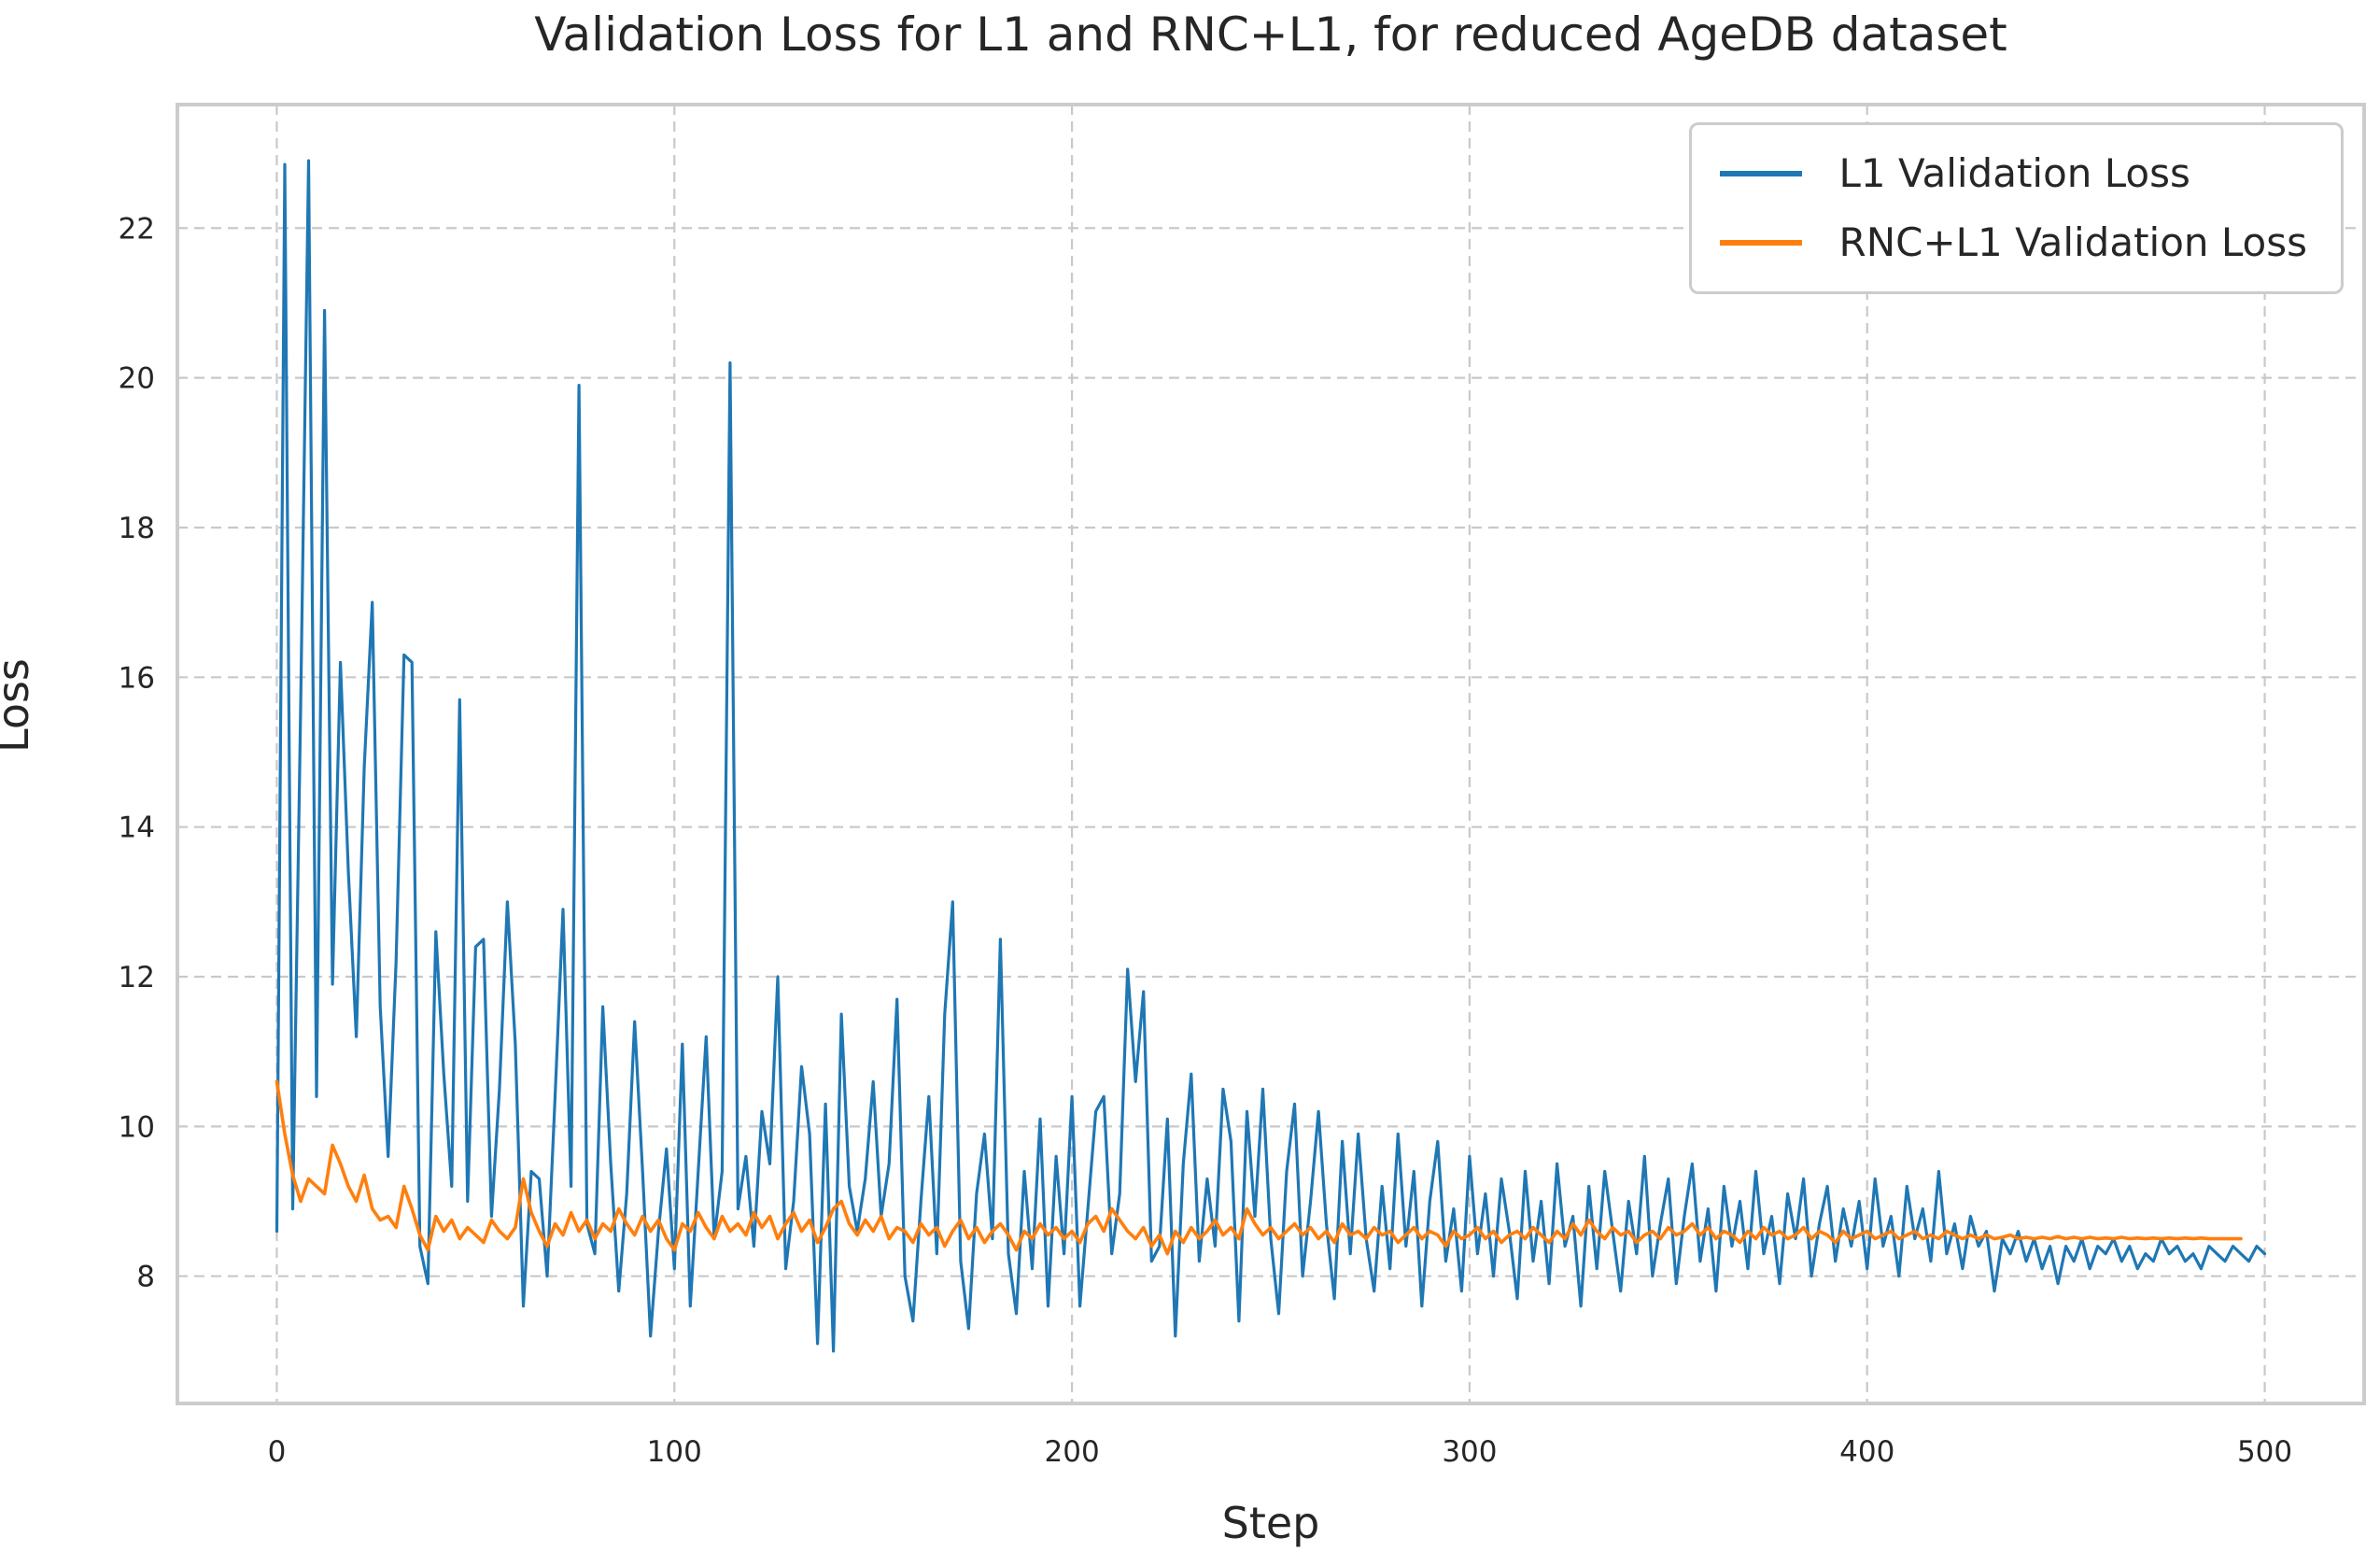 This screenshot has height=1565, width=2380. Describe the element at coordinates (1760, 243) in the screenshot. I see `legend-line-swatch-rnc-l1` at that location.